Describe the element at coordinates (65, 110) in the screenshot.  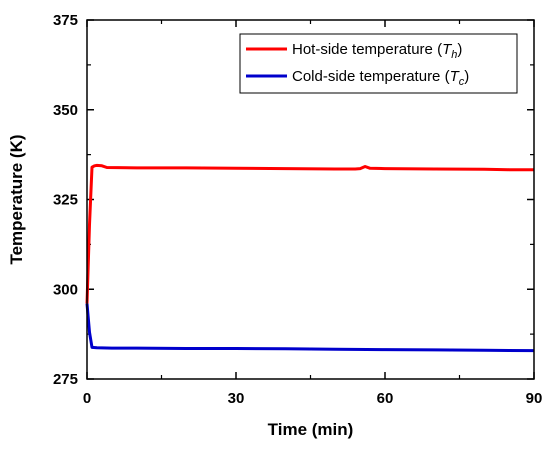
I see `y-tick-label: 350` at that location.